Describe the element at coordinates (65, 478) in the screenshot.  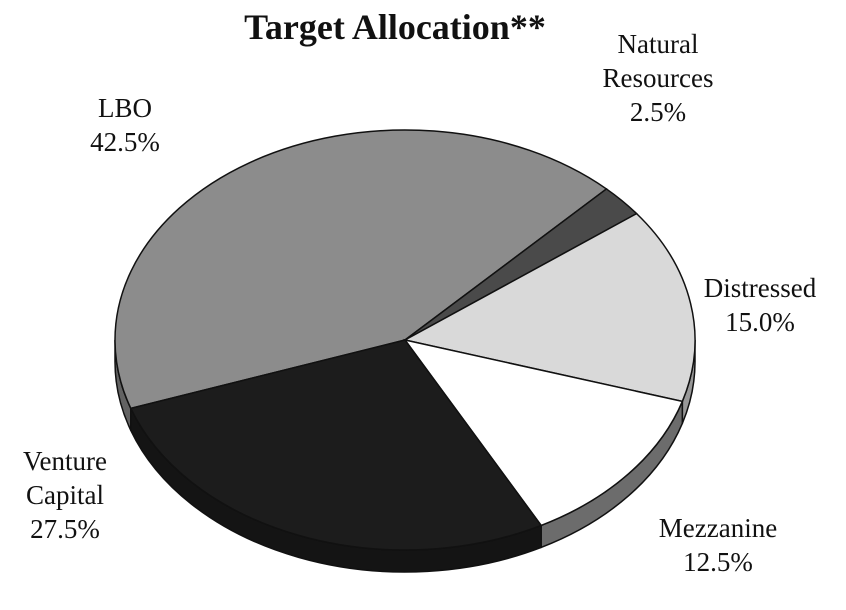
I see `category-name: Venture Capital` at that location.